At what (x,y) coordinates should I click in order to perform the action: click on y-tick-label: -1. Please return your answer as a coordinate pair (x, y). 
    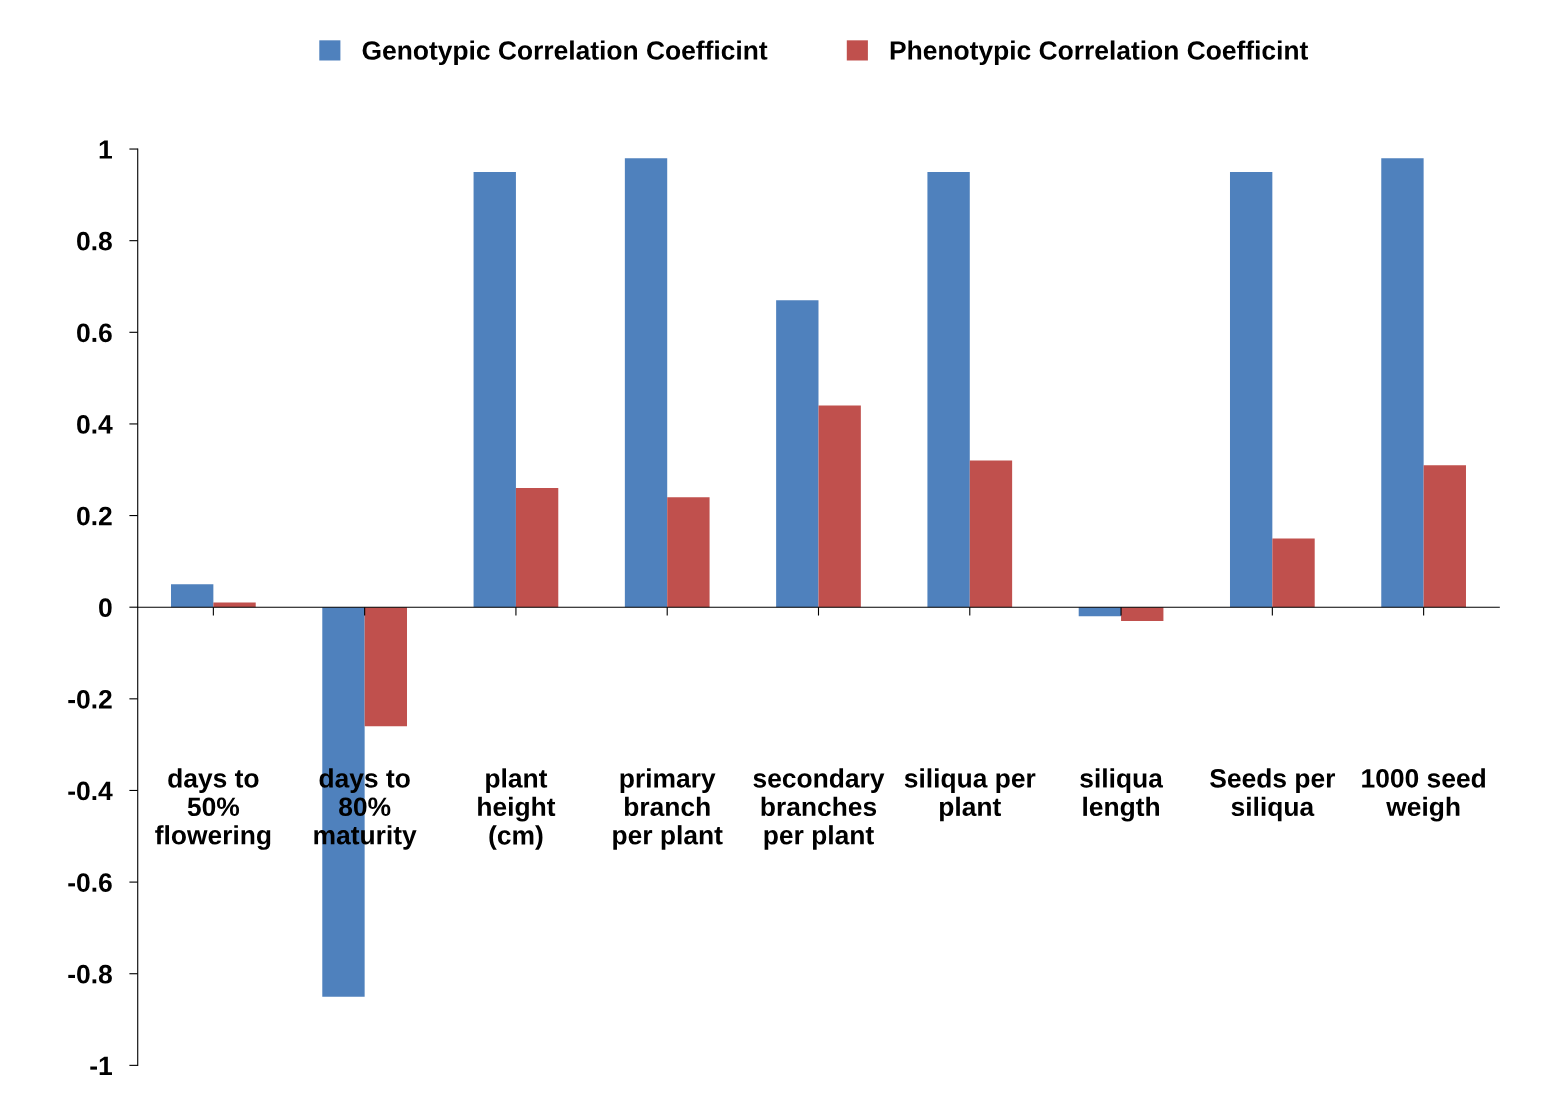
    Looking at the image, I should click on (101, 1065).